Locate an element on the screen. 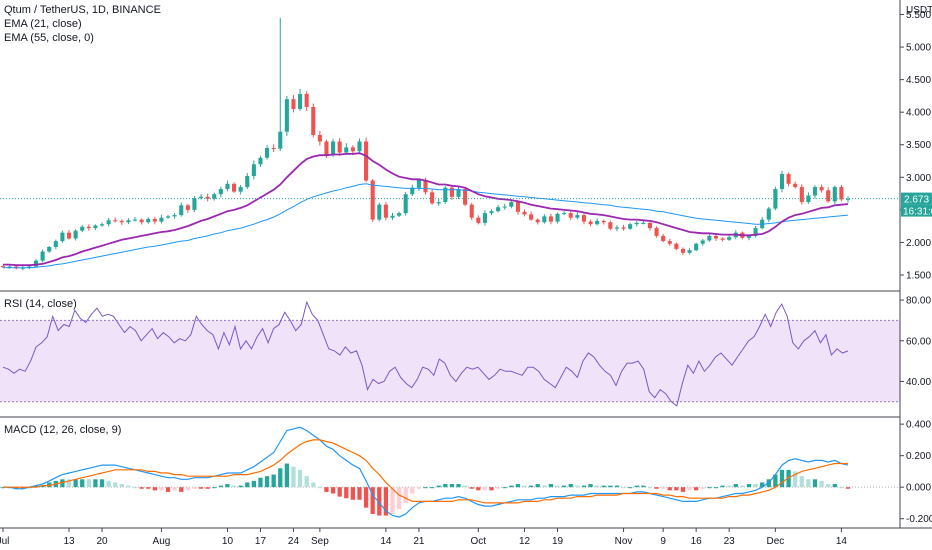 Image resolution: width=932 pixels, height=550 pixels. time-tick-label: 9 is located at coordinates (663, 541).